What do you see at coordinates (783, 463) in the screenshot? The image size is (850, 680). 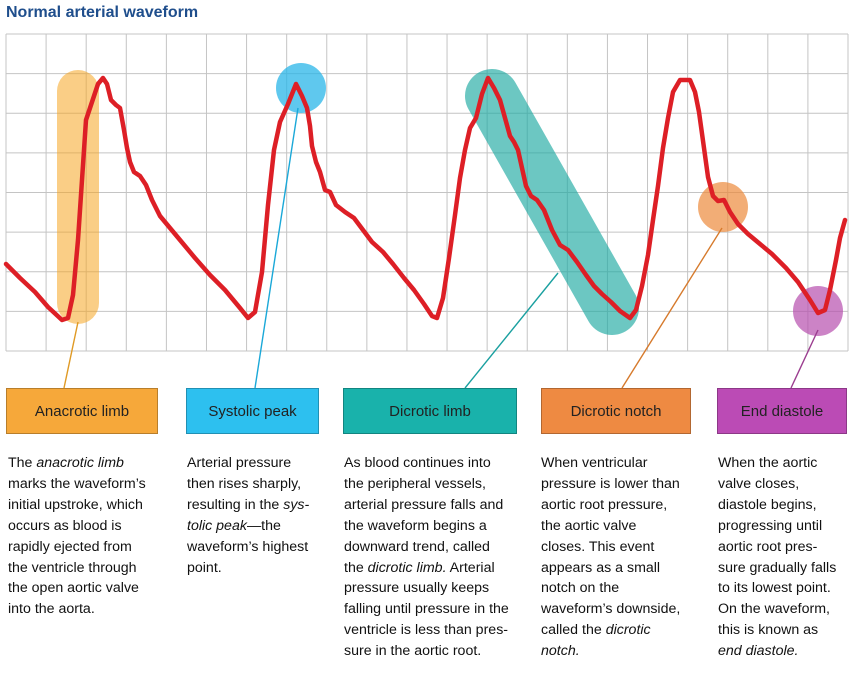 I see `description-line: When the aortic` at bounding box center [783, 463].